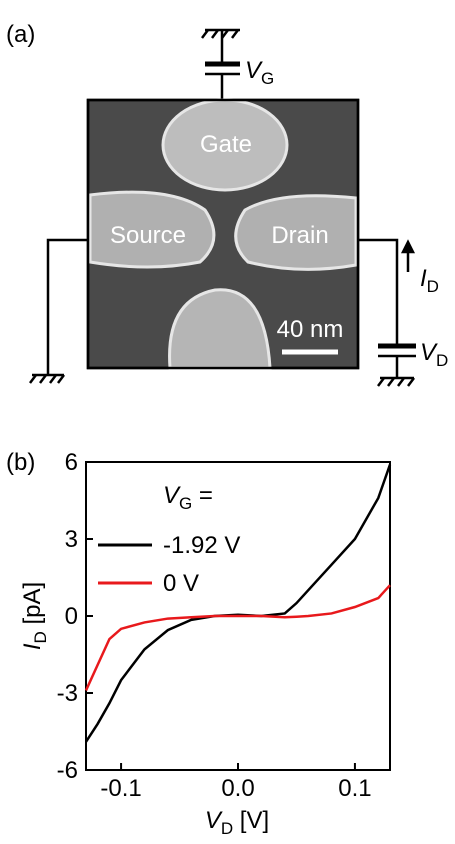  I want to click on electrode-label: Source, so click(148, 235).